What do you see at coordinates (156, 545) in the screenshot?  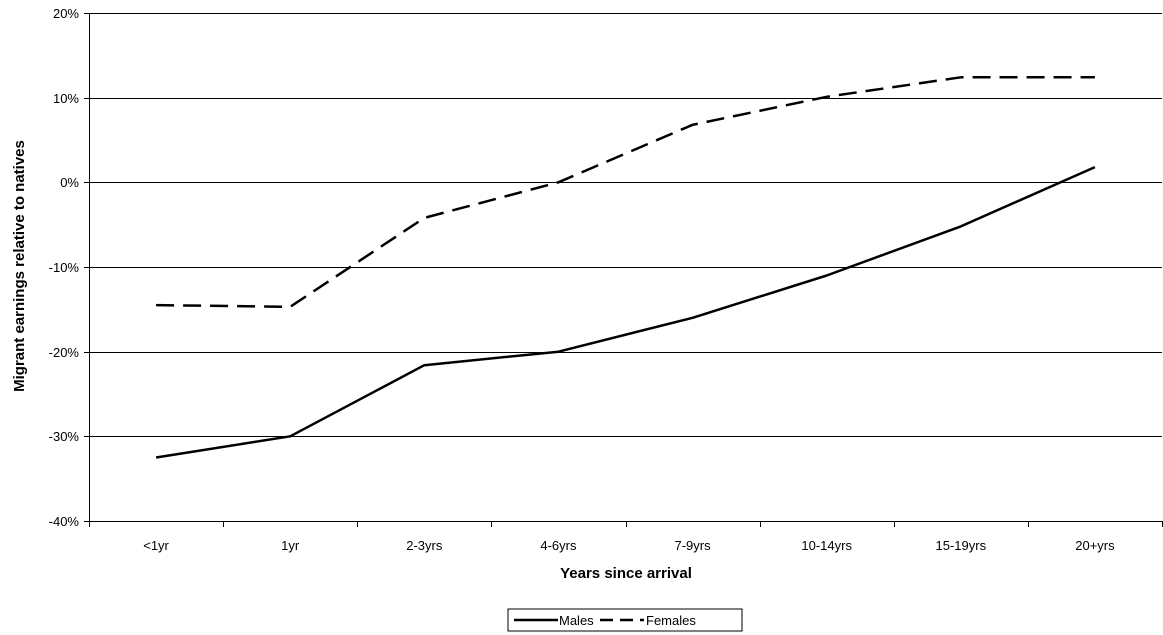 I see `x-tick-label: <1yr` at bounding box center [156, 545].